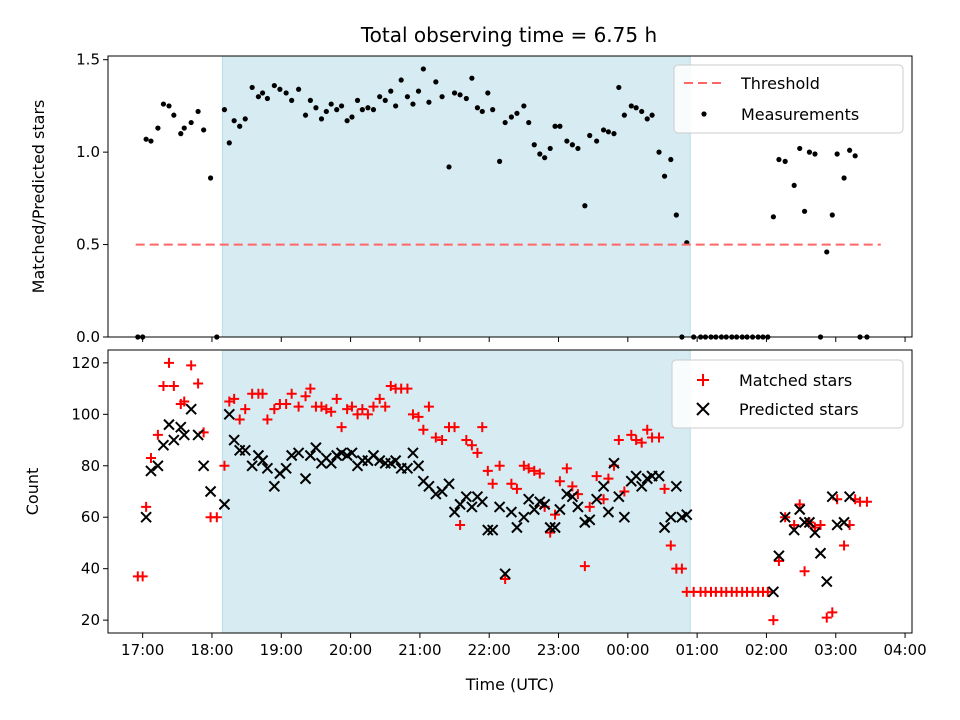 The width and height of the screenshot is (960, 720). I want to click on legend: Matched stars Predicted stars, so click(787, 394).